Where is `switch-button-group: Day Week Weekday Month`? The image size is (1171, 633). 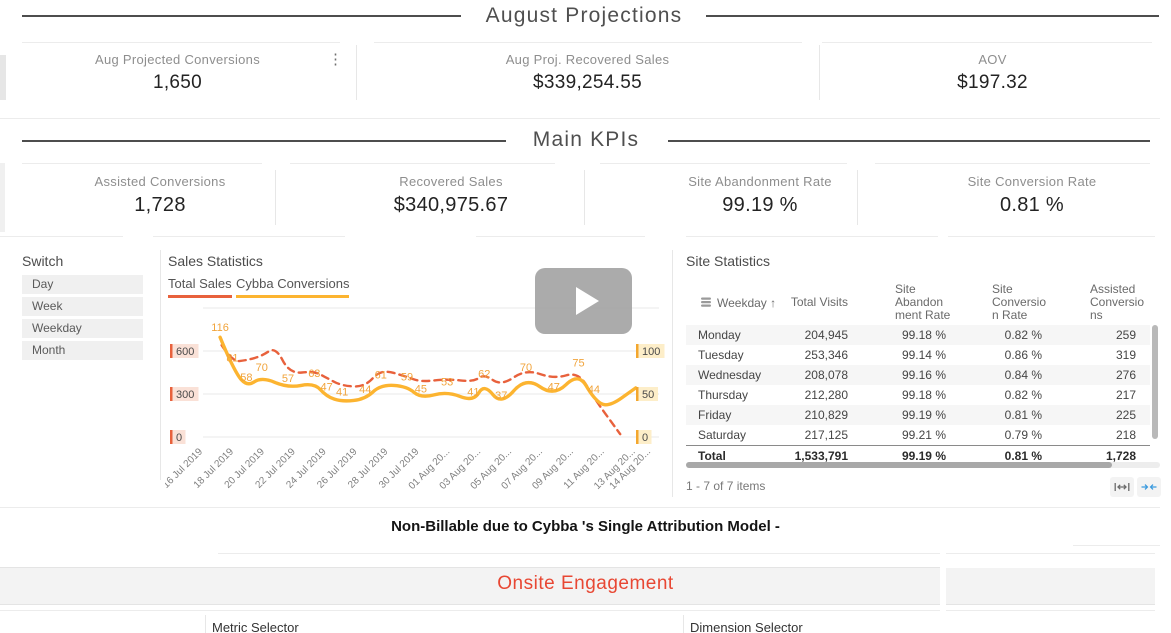 switch-button-group: Day Week Weekday Month is located at coordinates (82, 319).